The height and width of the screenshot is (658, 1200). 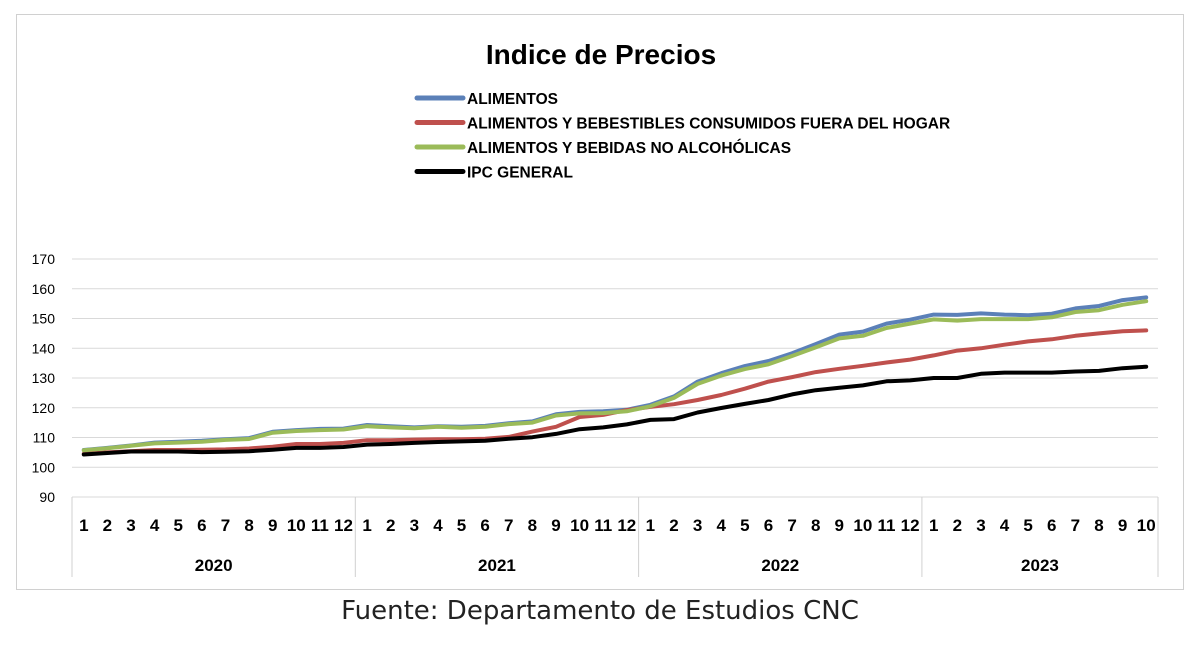 I want to click on y-tick-label: 160, so click(x=44, y=289).